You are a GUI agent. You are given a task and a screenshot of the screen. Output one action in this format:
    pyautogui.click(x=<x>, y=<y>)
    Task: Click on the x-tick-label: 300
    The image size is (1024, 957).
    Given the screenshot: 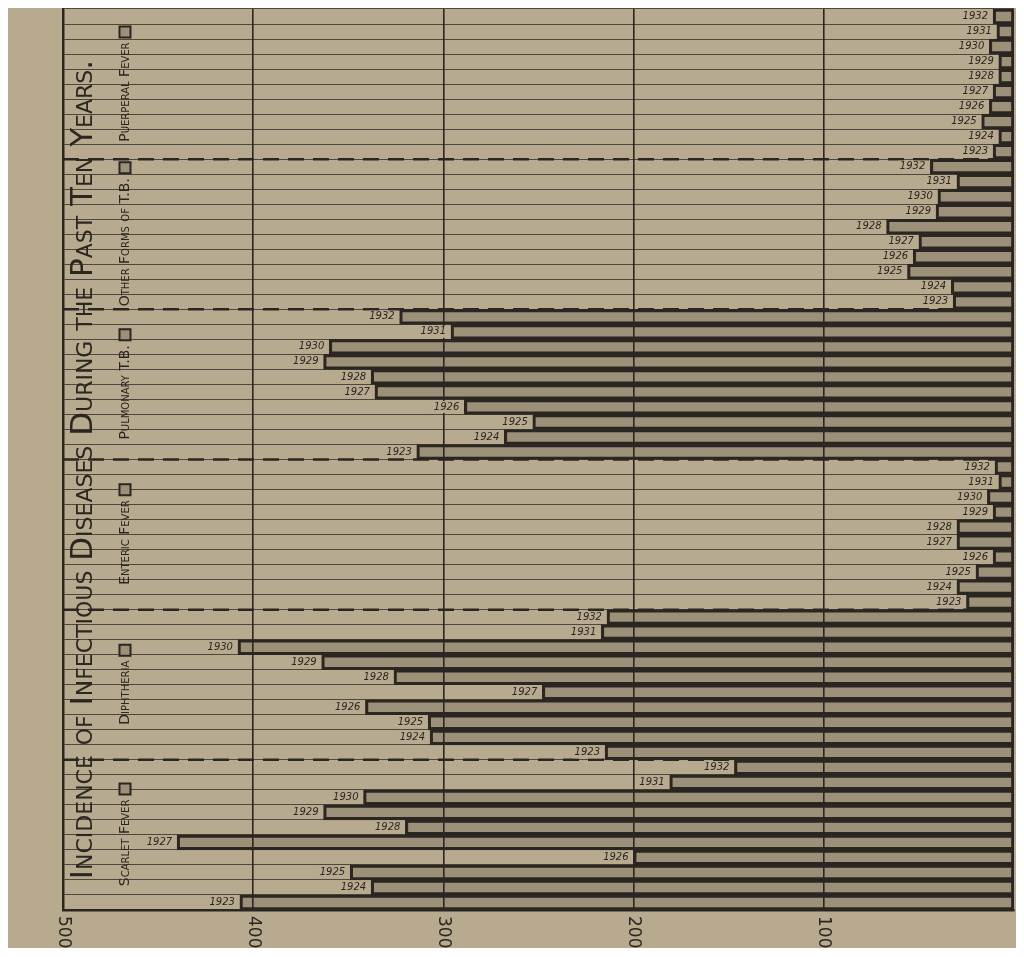 What is the action you would take?
    pyautogui.click(x=444, y=932)
    